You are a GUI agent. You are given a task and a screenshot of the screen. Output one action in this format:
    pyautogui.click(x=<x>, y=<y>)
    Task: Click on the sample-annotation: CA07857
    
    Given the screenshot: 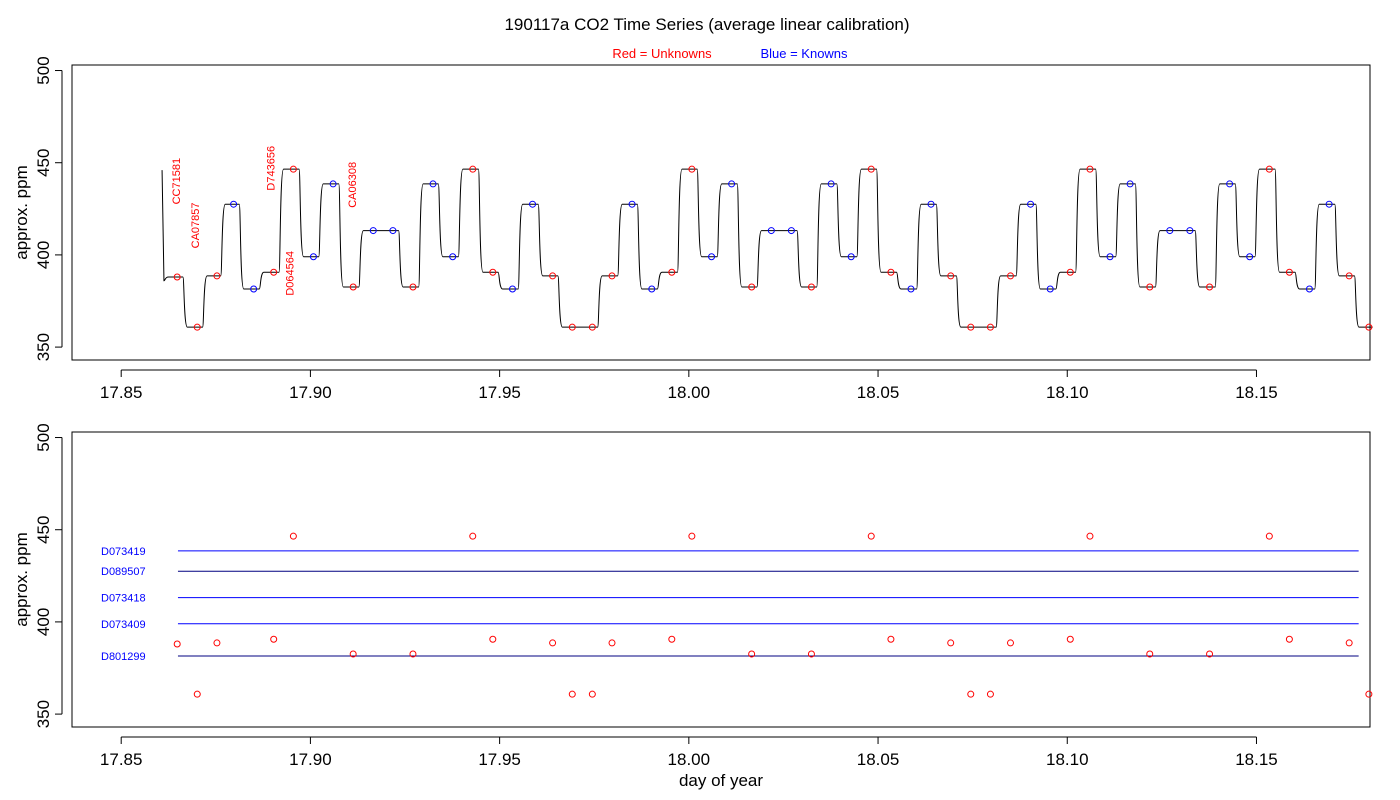 What is the action you would take?
    pyautogui.click(x=196, y=225)
    